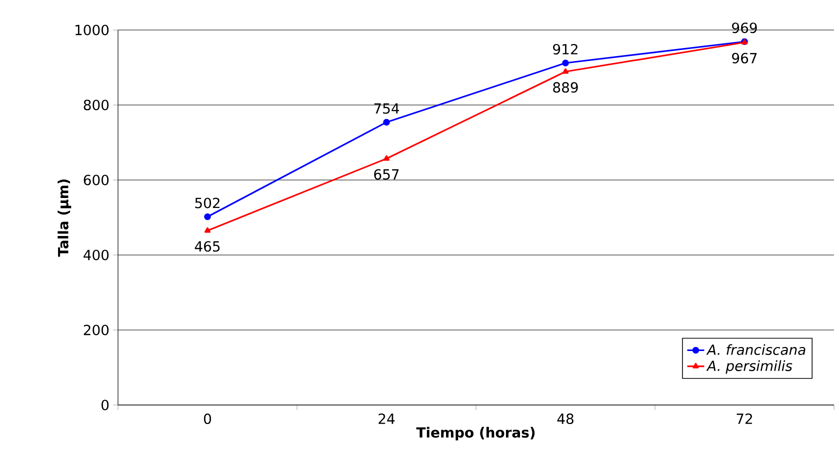 Image resolution: width=839 pixels, height=476 pixels. I want to click on data-label: 969, so click(744, 28).